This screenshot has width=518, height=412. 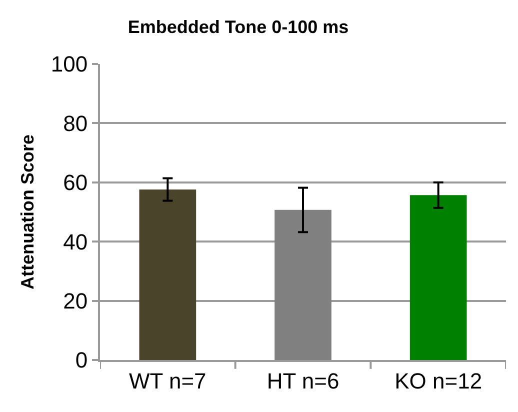 What do you see at coordinates (238, 27) in the screenshot?
I see `chart-title: Embedded Tone 0-100 ms` at bounding box center [238, 27].